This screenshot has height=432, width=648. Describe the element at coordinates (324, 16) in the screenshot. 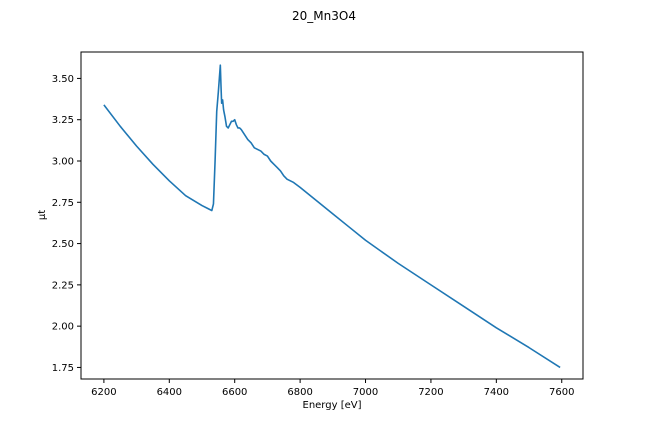

I see `chart-title: 20_Mn3O4` at that location.